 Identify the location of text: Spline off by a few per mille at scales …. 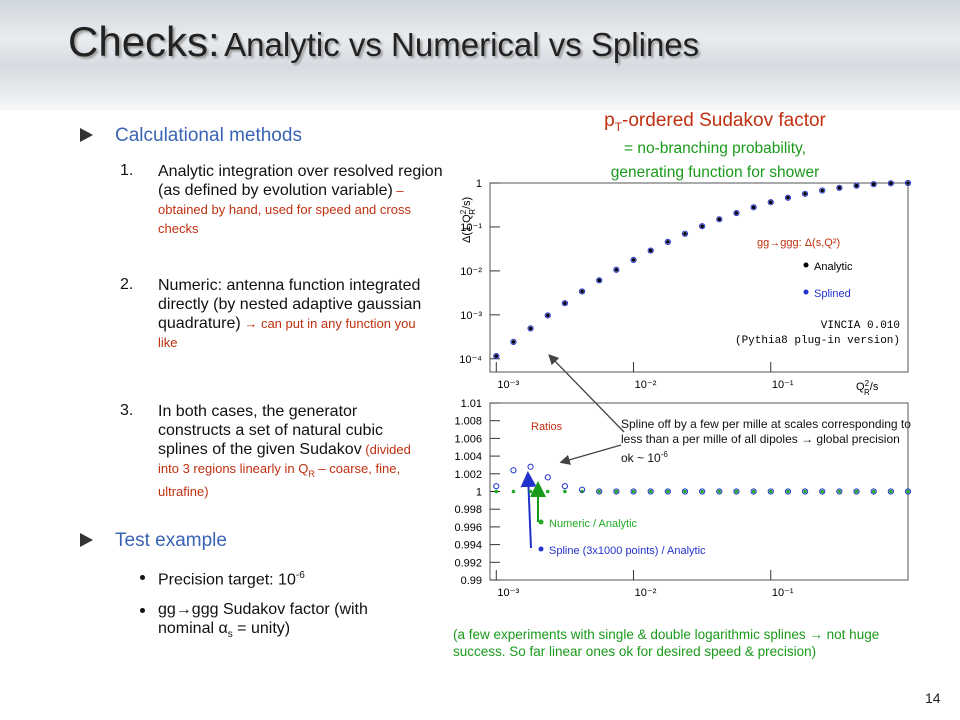
(766, 441).